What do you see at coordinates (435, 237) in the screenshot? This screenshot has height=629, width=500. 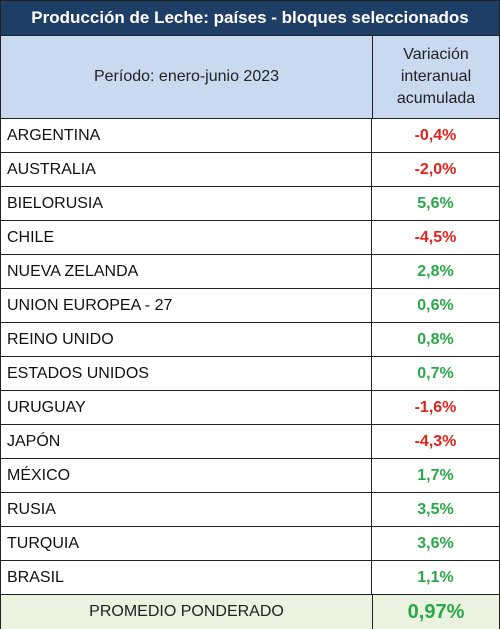 I see `variation-cell: -4,5%` at bounding box center [435, 237].